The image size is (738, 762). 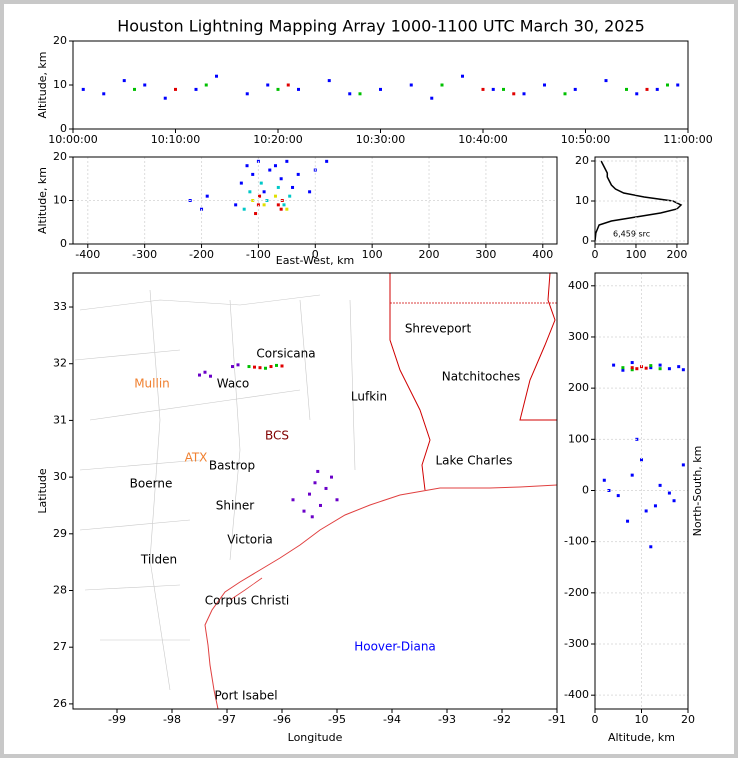 I want to click on x-tick-label: 100, so click(x=372, y=254).